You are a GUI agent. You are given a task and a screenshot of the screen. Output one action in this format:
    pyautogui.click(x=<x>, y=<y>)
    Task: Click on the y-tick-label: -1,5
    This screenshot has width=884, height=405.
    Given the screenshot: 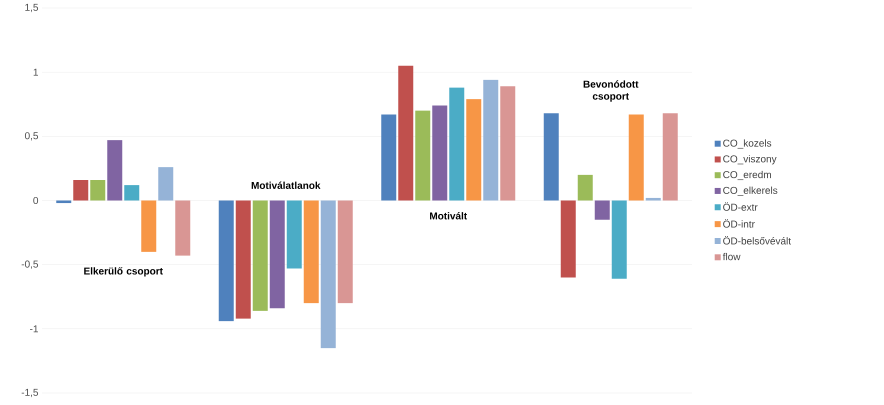 What is the action you would take?
    pyautogui.click(x=30, y=393)
    